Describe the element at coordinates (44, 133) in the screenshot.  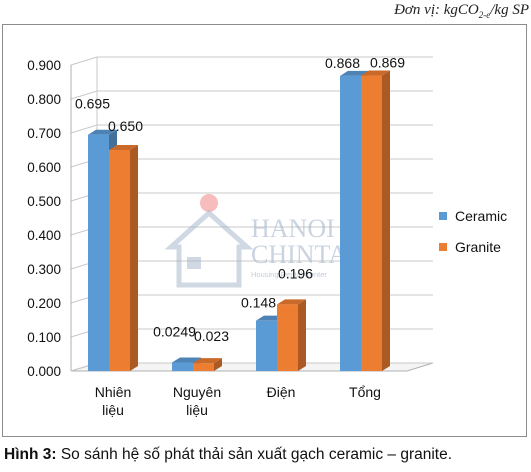
I see `y-tick-label: 0.700` at that location.